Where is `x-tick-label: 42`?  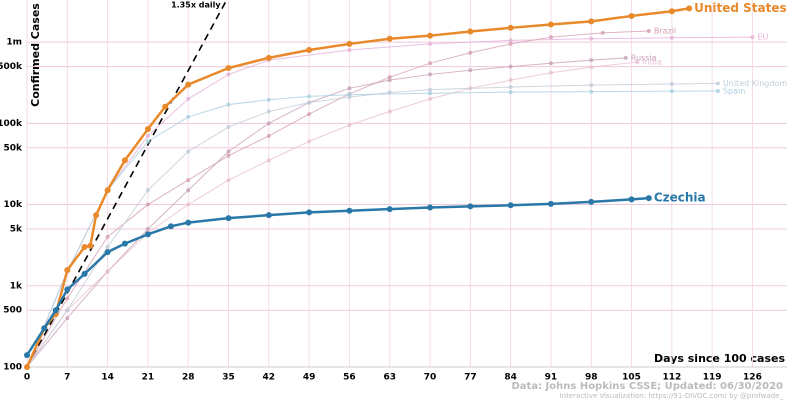
x-tick-label: 42 is located at coordinates (269, 378).